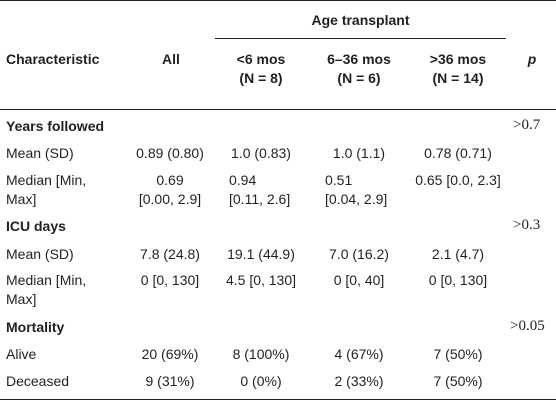 This screenshot has width=556, height=403. Describe the element at coordinates (278, 109) in the screenshot. I see `header-rule` at that location.